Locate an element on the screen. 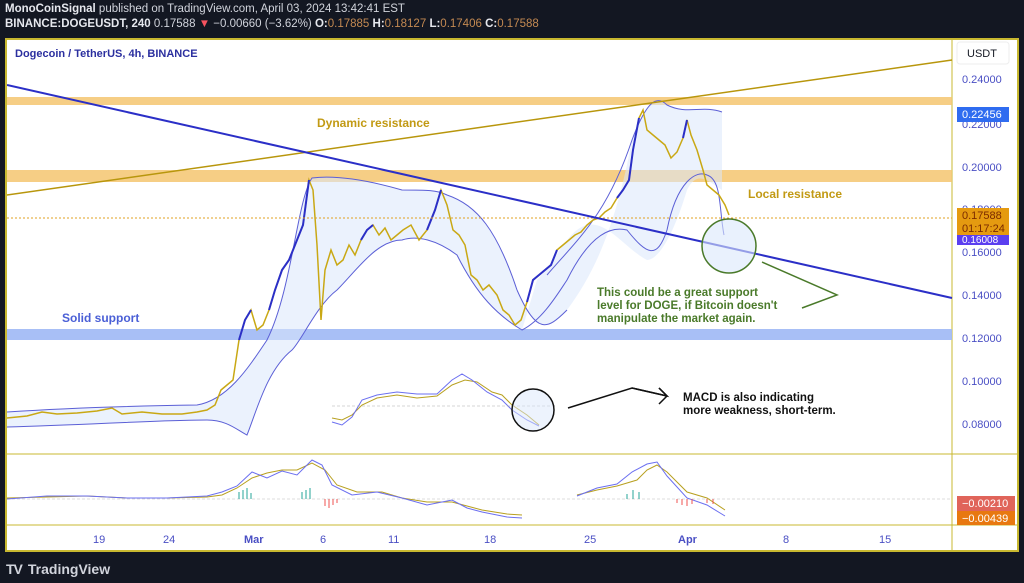 This screenshot has height=583, width=1024. macd-value: −0.00210 is located at coordinates (985, 504).